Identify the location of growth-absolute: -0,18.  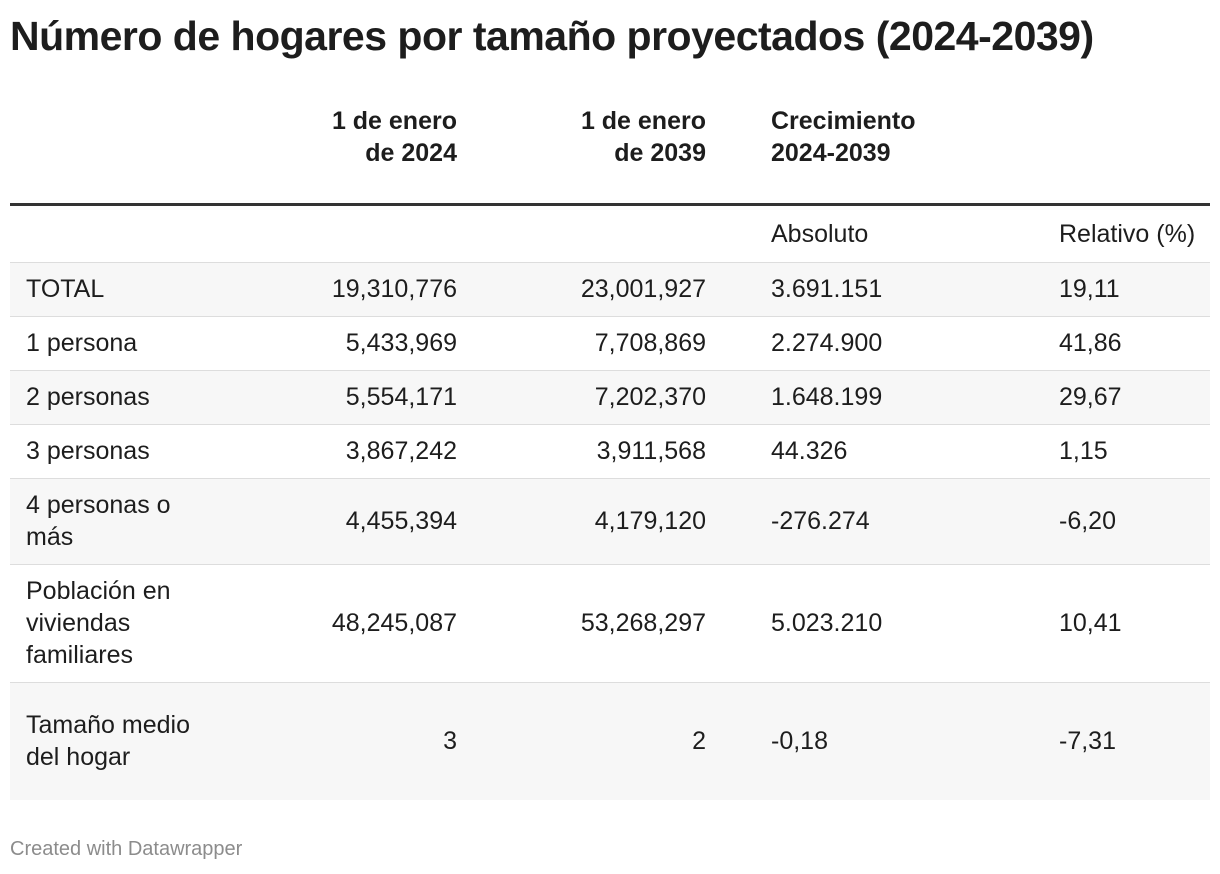
(882, 741).